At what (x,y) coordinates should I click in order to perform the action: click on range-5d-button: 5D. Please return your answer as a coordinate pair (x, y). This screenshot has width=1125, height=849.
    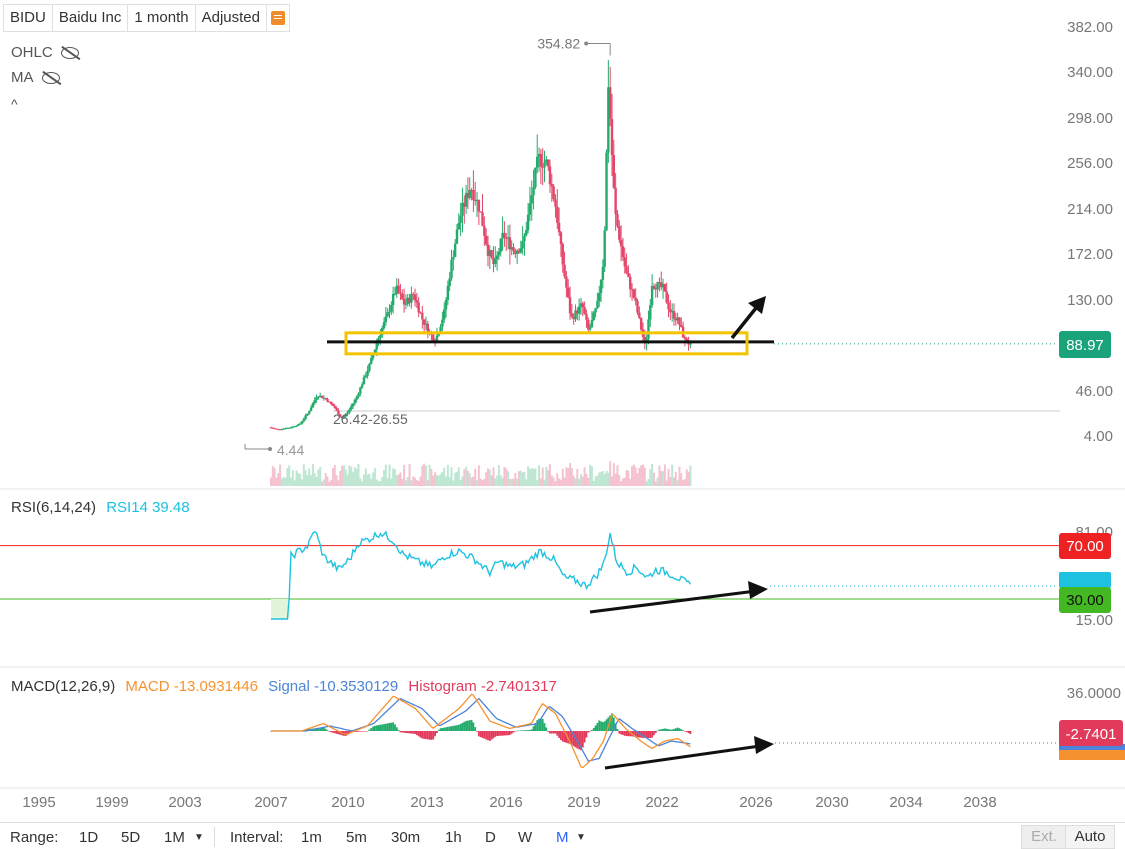
    Looking at the image, I should click on (131, 837).